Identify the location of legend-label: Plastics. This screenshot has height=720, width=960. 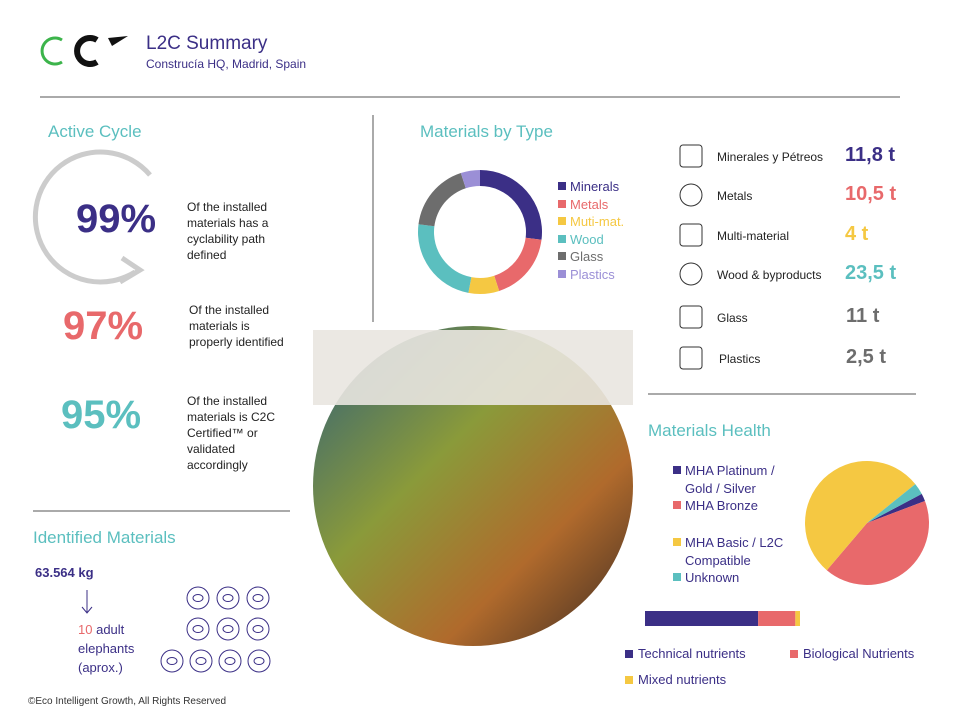
(592, 274).